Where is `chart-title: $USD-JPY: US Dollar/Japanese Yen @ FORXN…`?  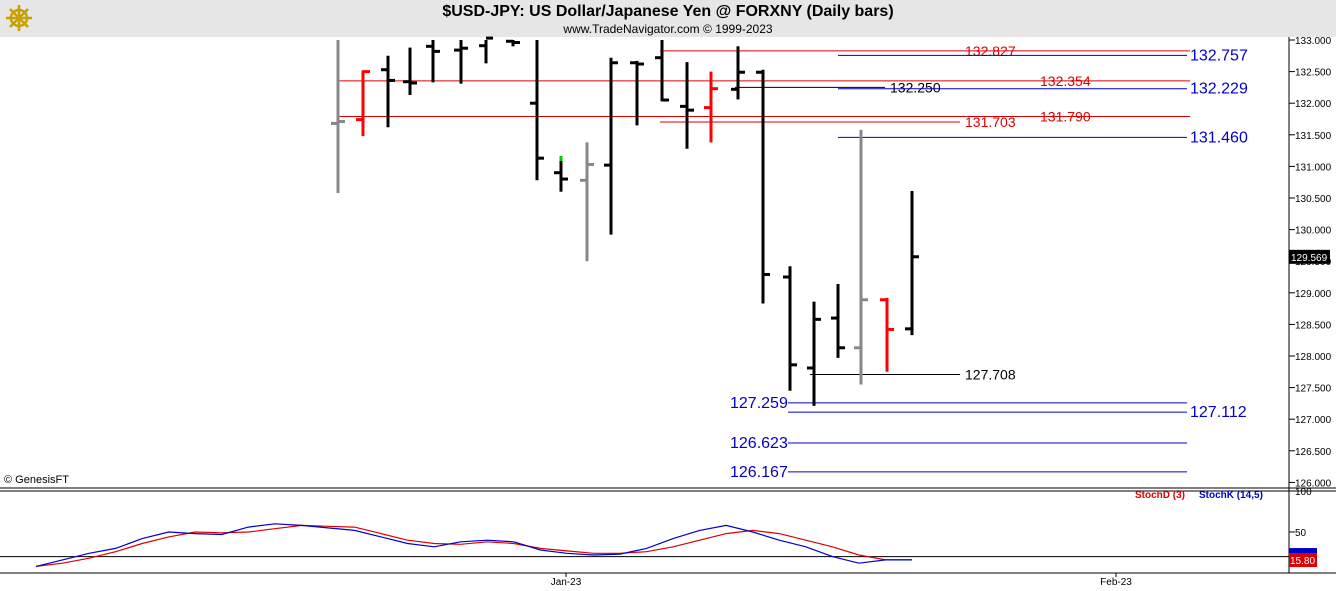 chart-title: $USD-JPY: US Dollar/Japanese Yen @ FORXN… is located at coordinates (668, 11).